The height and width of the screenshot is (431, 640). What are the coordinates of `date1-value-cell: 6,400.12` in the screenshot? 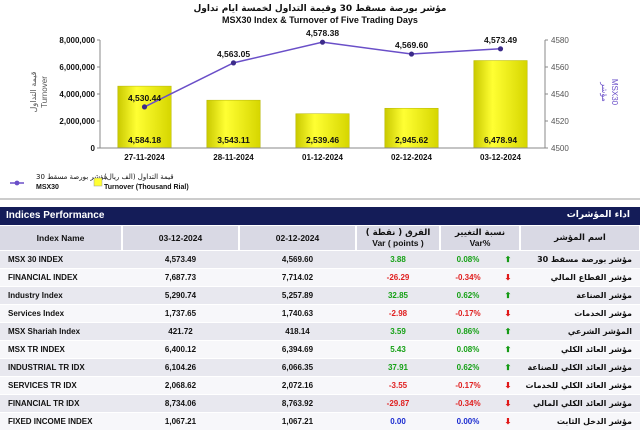 It's located at (180, 349).